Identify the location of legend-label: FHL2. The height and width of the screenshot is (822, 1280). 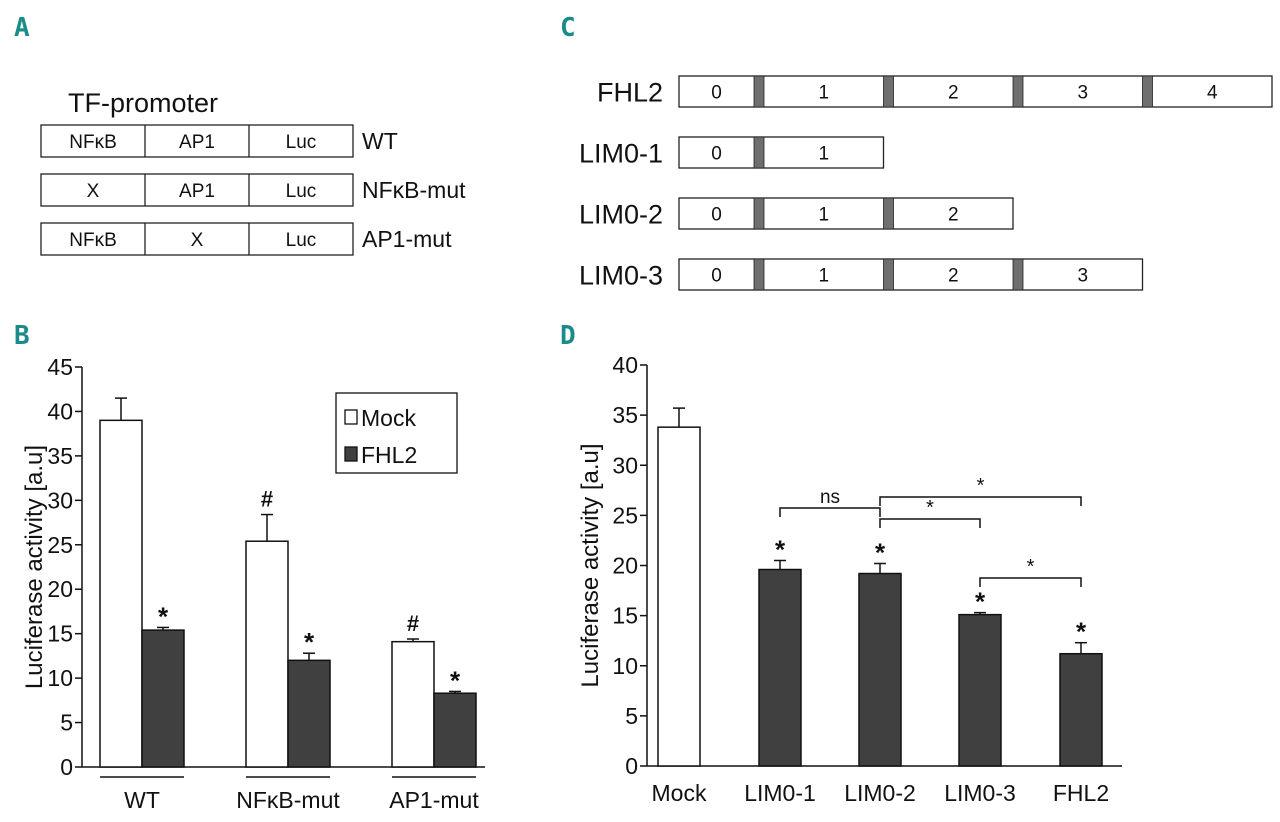
(389, 455).